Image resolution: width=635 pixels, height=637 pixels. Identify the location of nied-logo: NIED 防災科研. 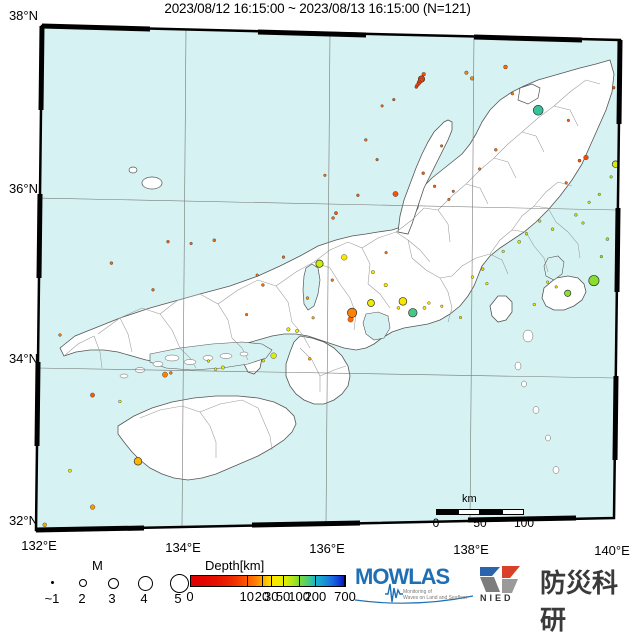
(555, 599).